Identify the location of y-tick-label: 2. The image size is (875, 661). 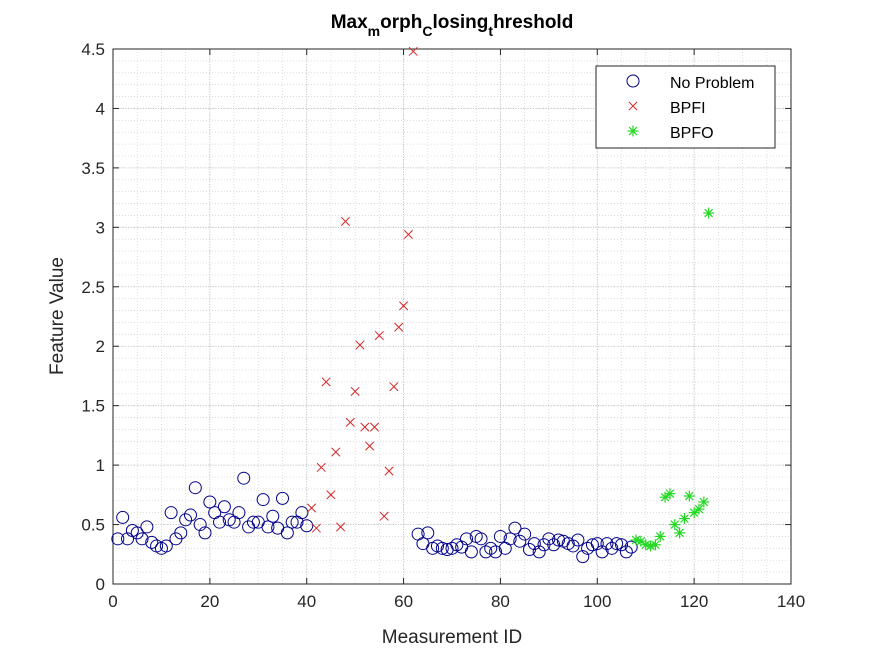
(100, 346).